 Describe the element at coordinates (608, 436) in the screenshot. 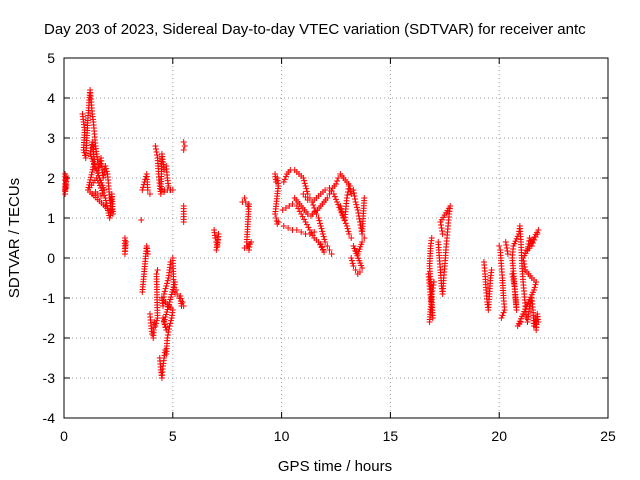

I see `x-tick-label: 25` at that location.